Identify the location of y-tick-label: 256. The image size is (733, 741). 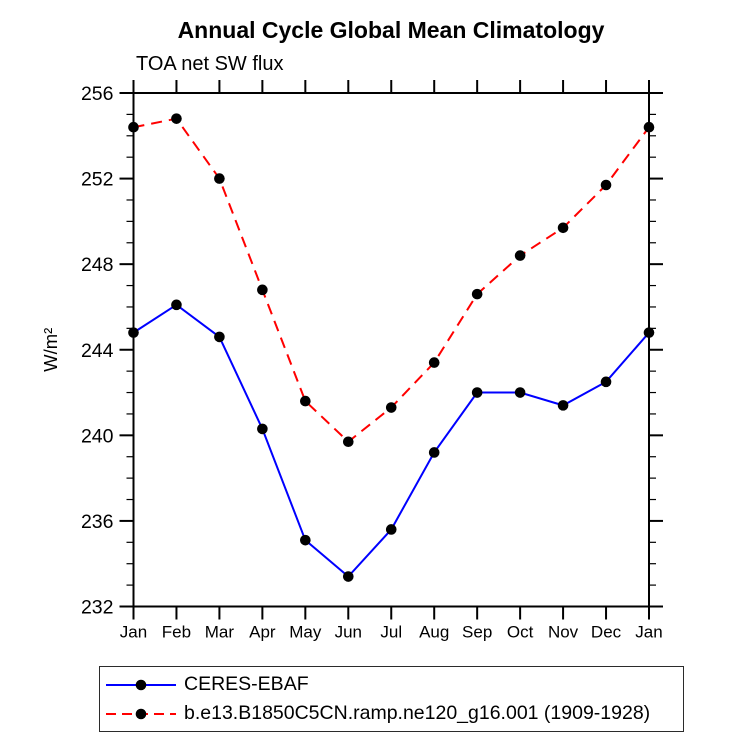
(97, 94).